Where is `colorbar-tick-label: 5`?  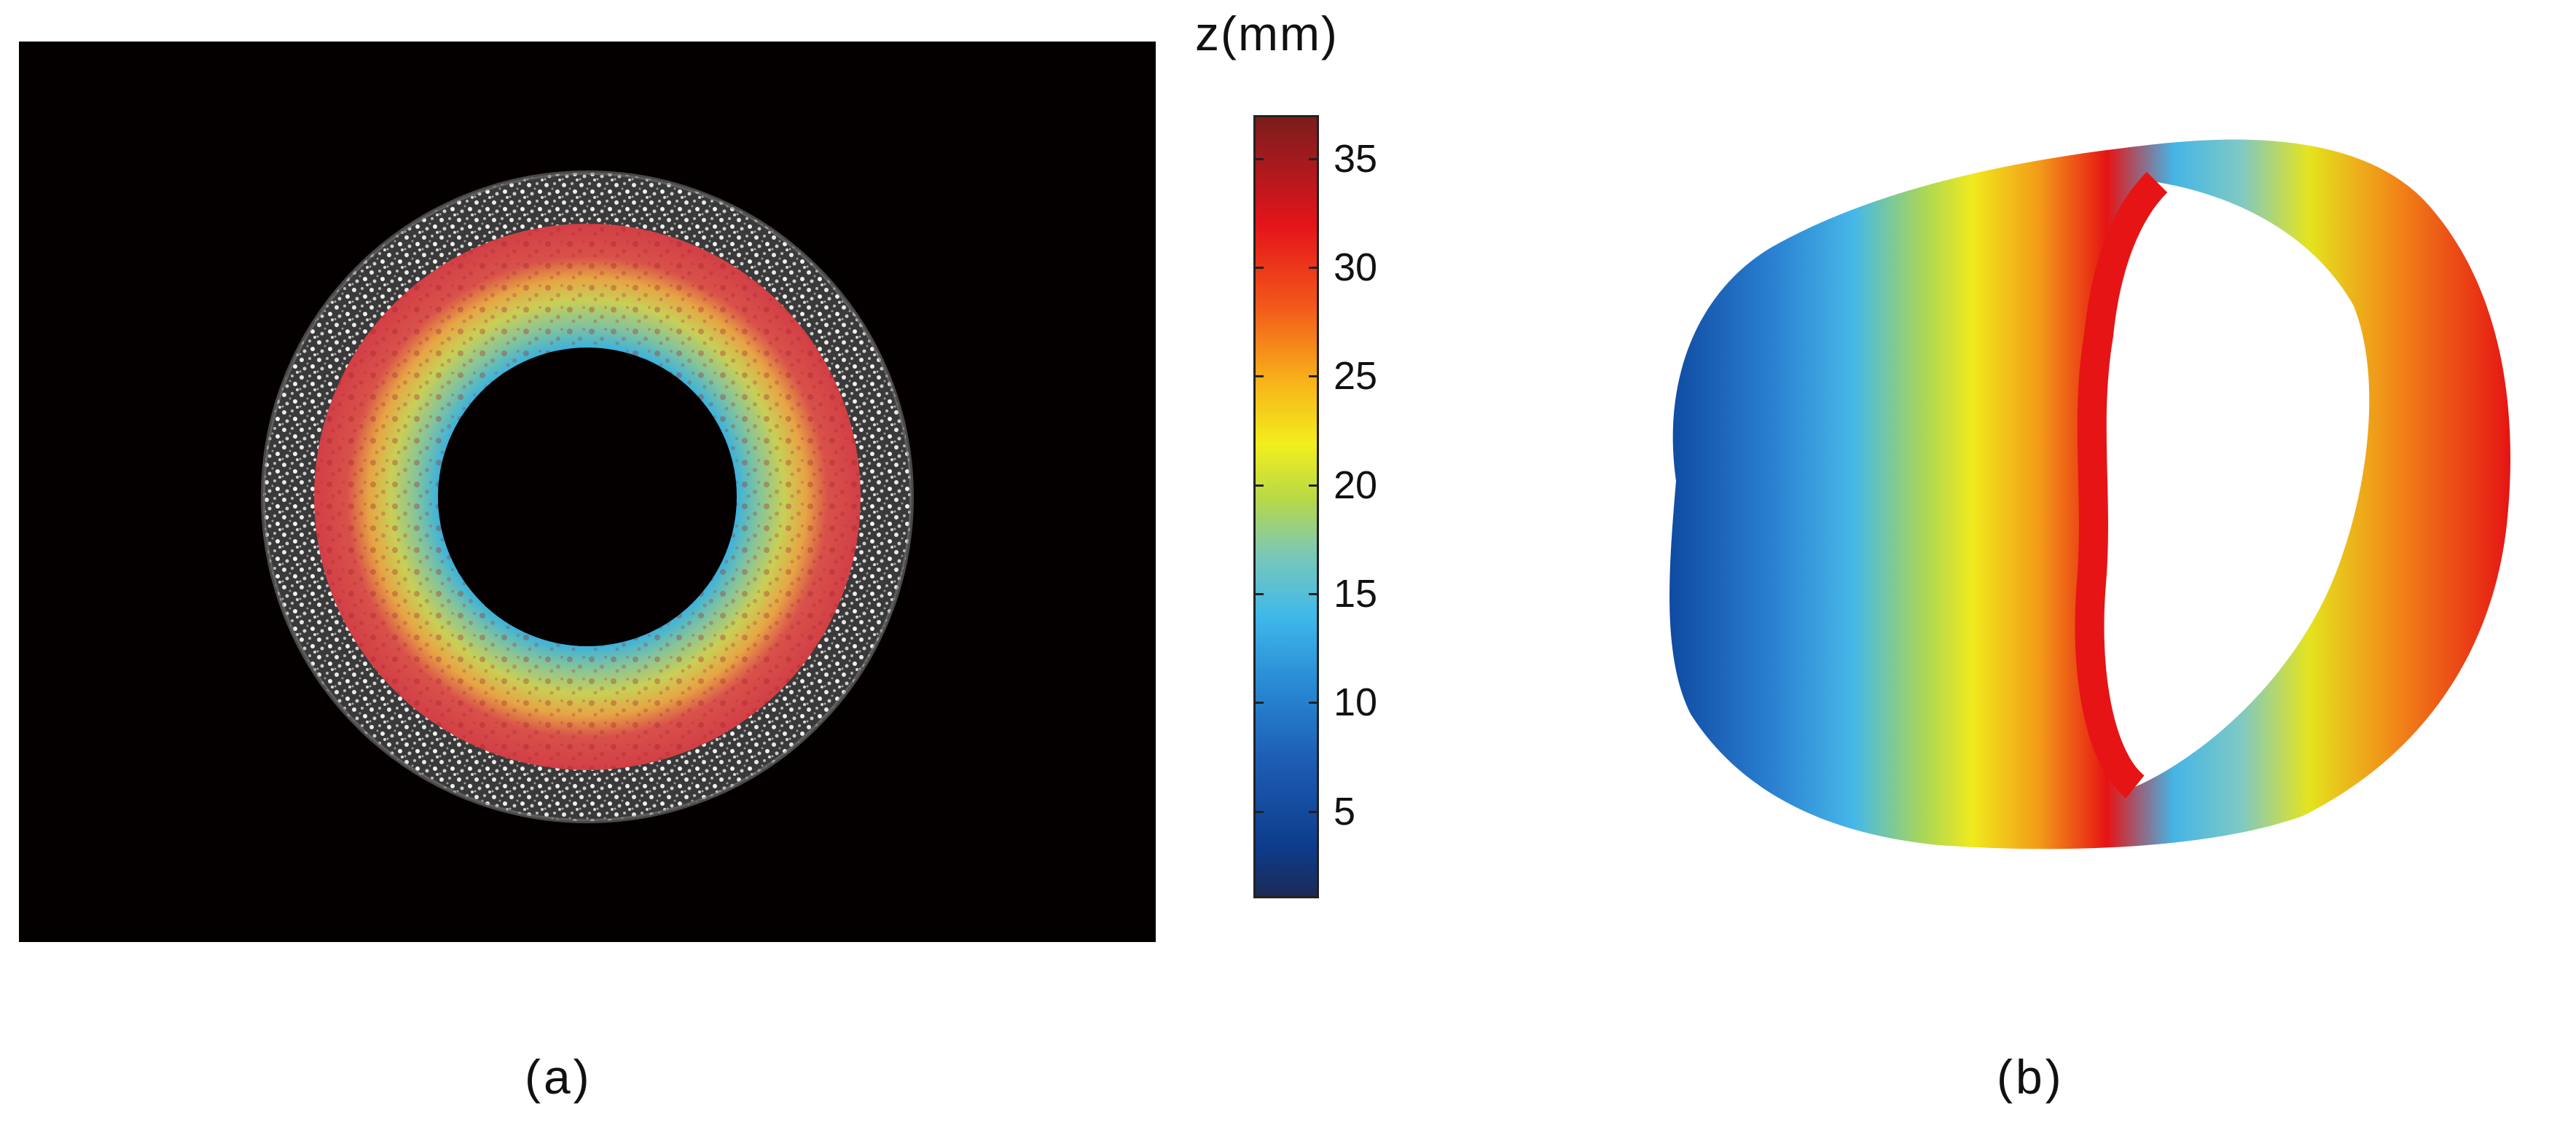 colorbar-tick-label: 5 is located at coordinates (1345, 811).